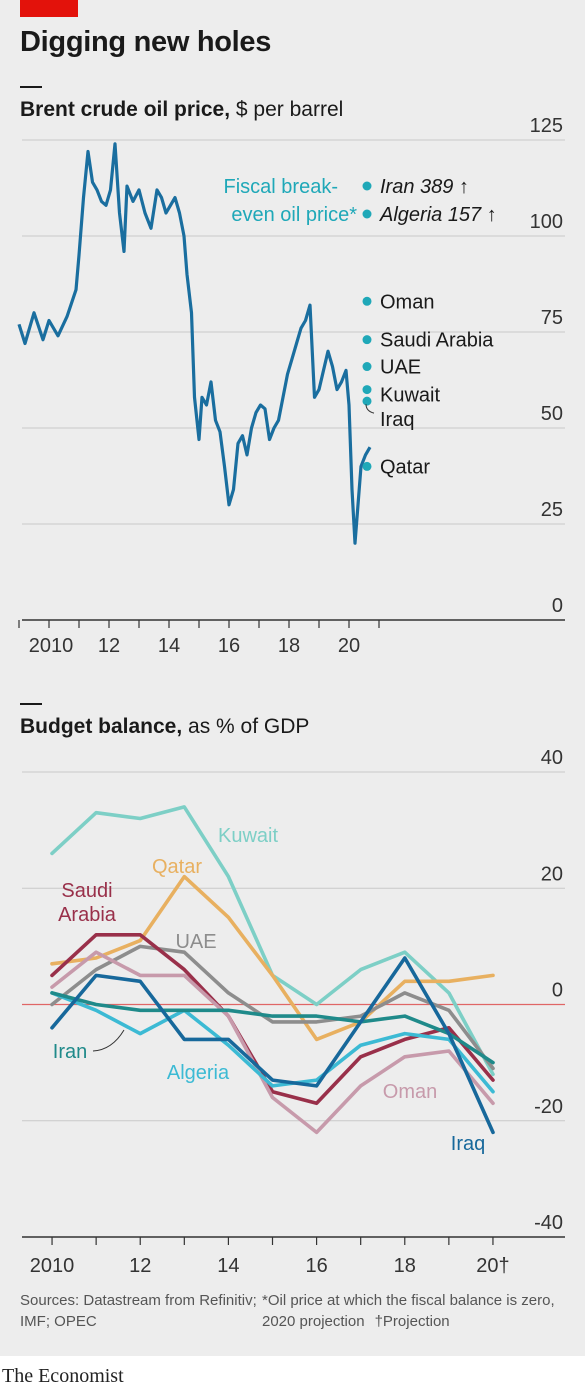 The height and width of the screenshot is (1391, 585). I want to click on y-tick-label: 25, so click(552, 510).